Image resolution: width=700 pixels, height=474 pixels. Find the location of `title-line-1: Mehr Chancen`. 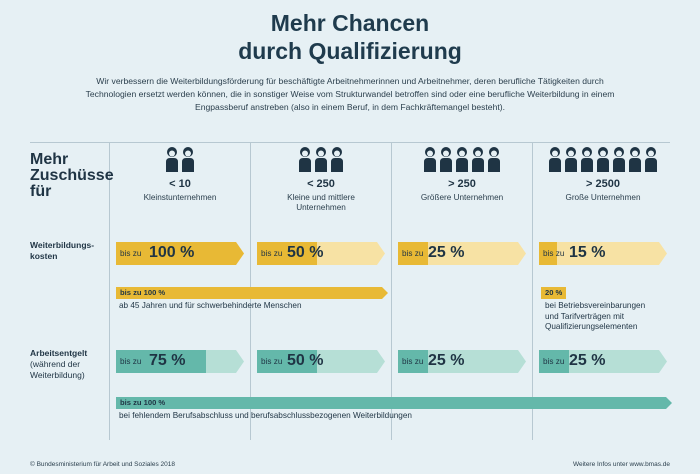

title-line-1: Mehr Chancen is located at coordinates (350, 23).